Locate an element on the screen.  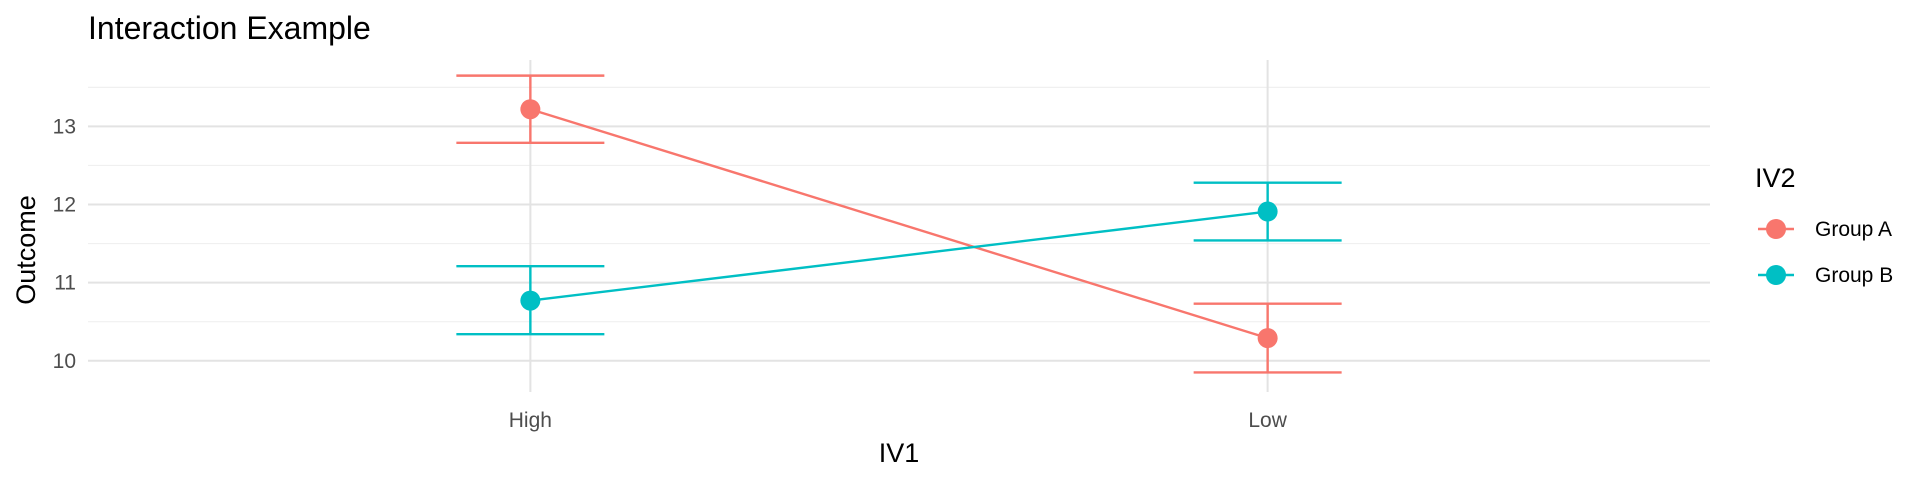
legend: IV2 Group A Group B is located at coordinates (1824, 225).